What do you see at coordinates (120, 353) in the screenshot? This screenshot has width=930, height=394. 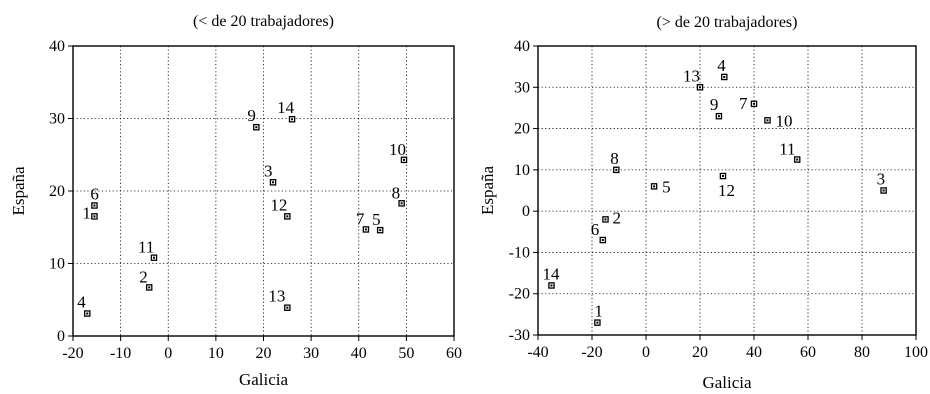 I see `x-tick-label: -10` at bounding box center [120, 353].